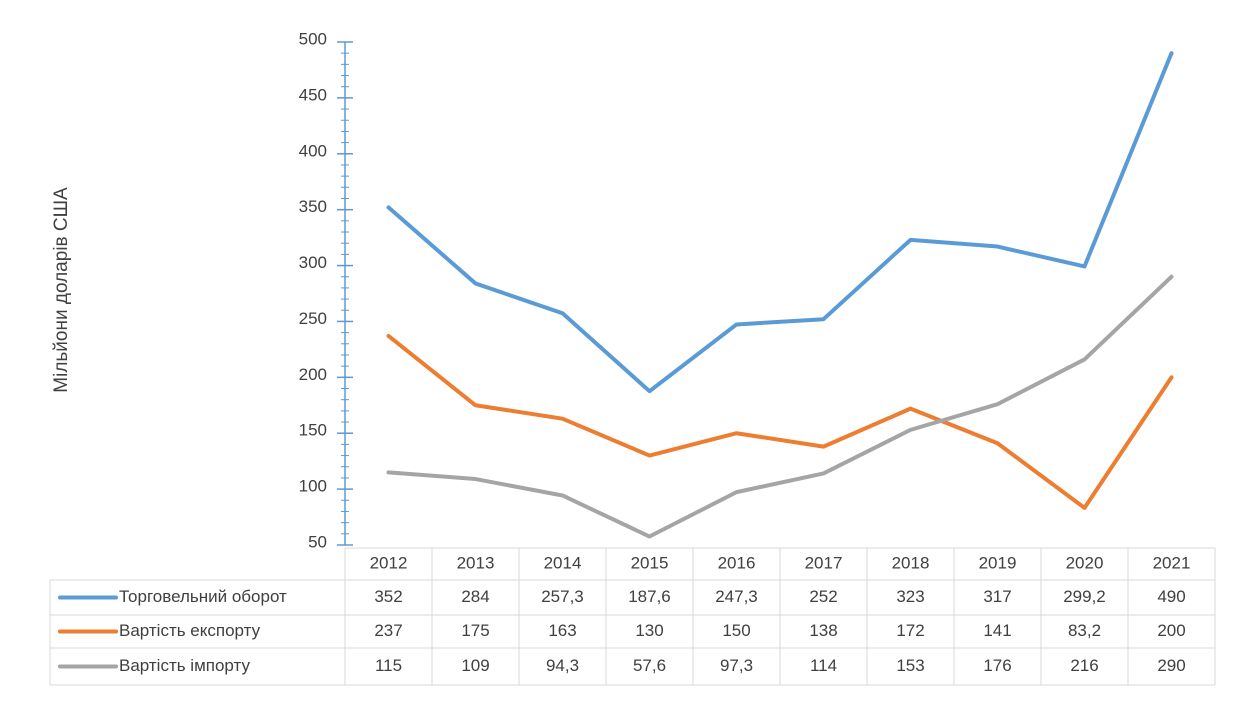 The height and width of the screenshot is (704, 1240). Describe the element at coordinates (476, 562) in the screenshot. I see `x-tick-label: 2013` at that location.